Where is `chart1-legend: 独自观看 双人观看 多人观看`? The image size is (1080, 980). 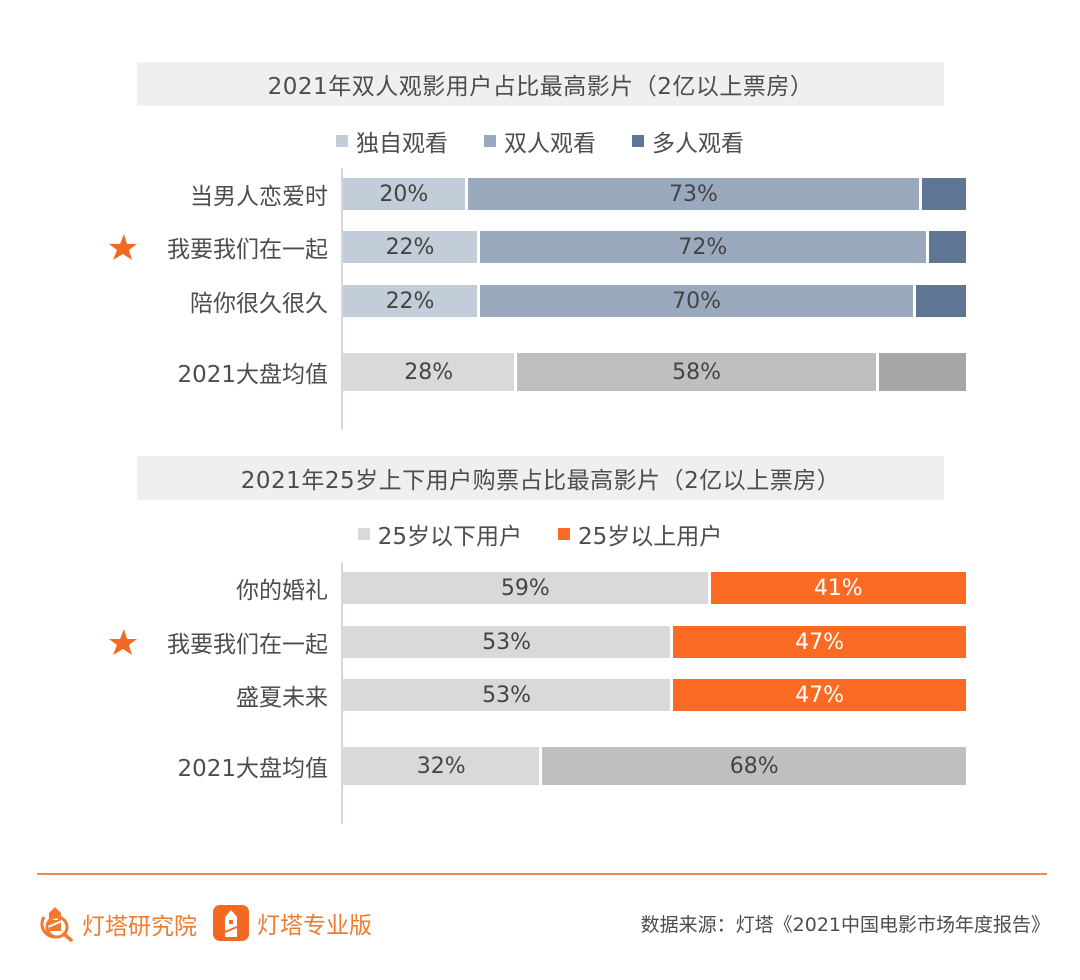
chart1-legend: 独自观看 双人观看 多人观看 is located at coordinates (540, 141).